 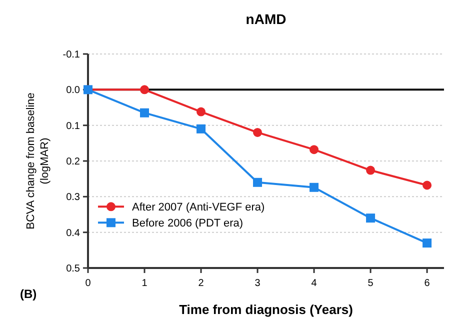 I want to click on y-tick-label: 0.2, so click(x=73, y=162).